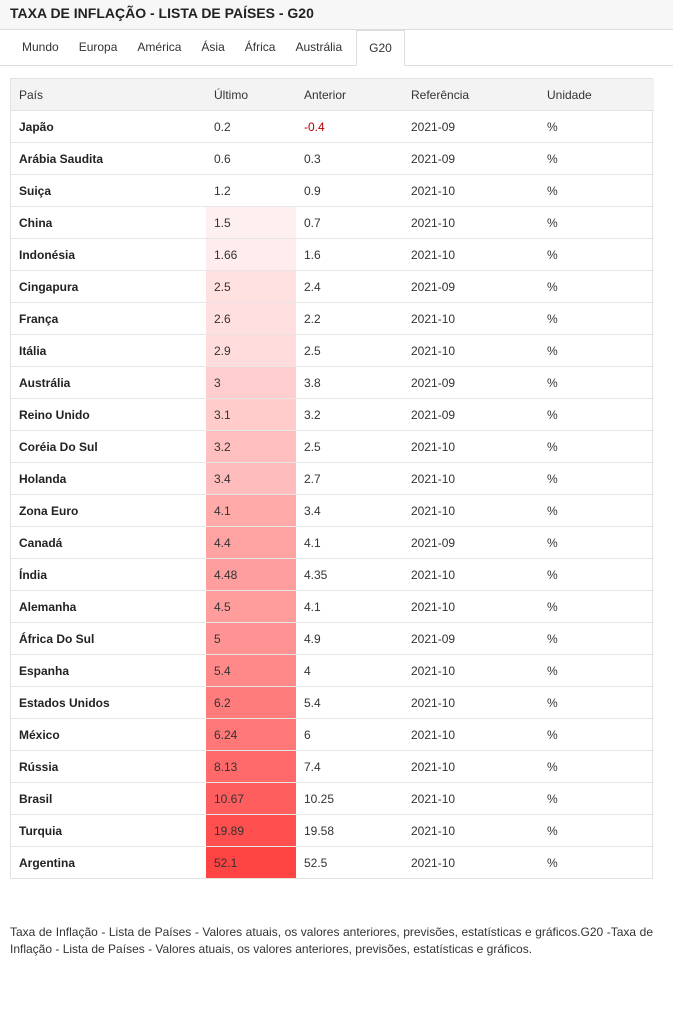 The height and width of the screenshot is (1024, 673). What do you see at coordinates (332, 254) in the screenshot?
I see `table-row: Indonésia 1.66 1.6 2021-10%` at bounding box center [332, 254].